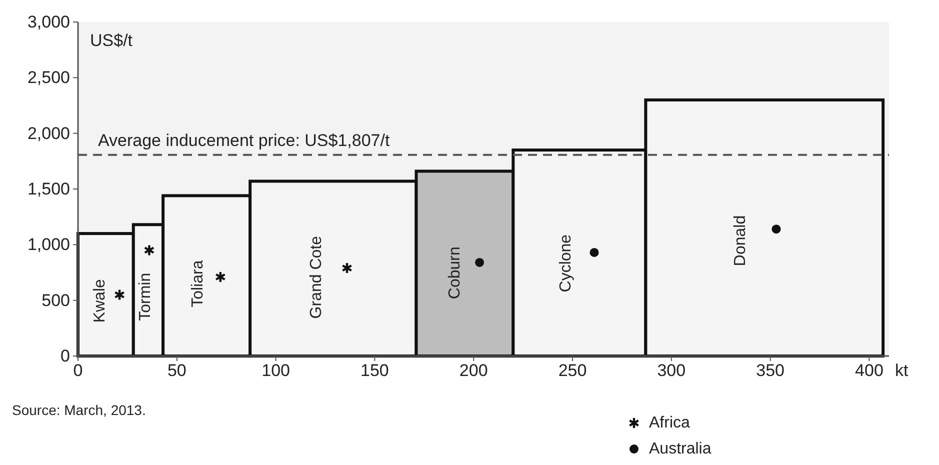 This screenshot has width=939, height=465. I want to click on source-note: Source: March, 2013., so click(79, 410).